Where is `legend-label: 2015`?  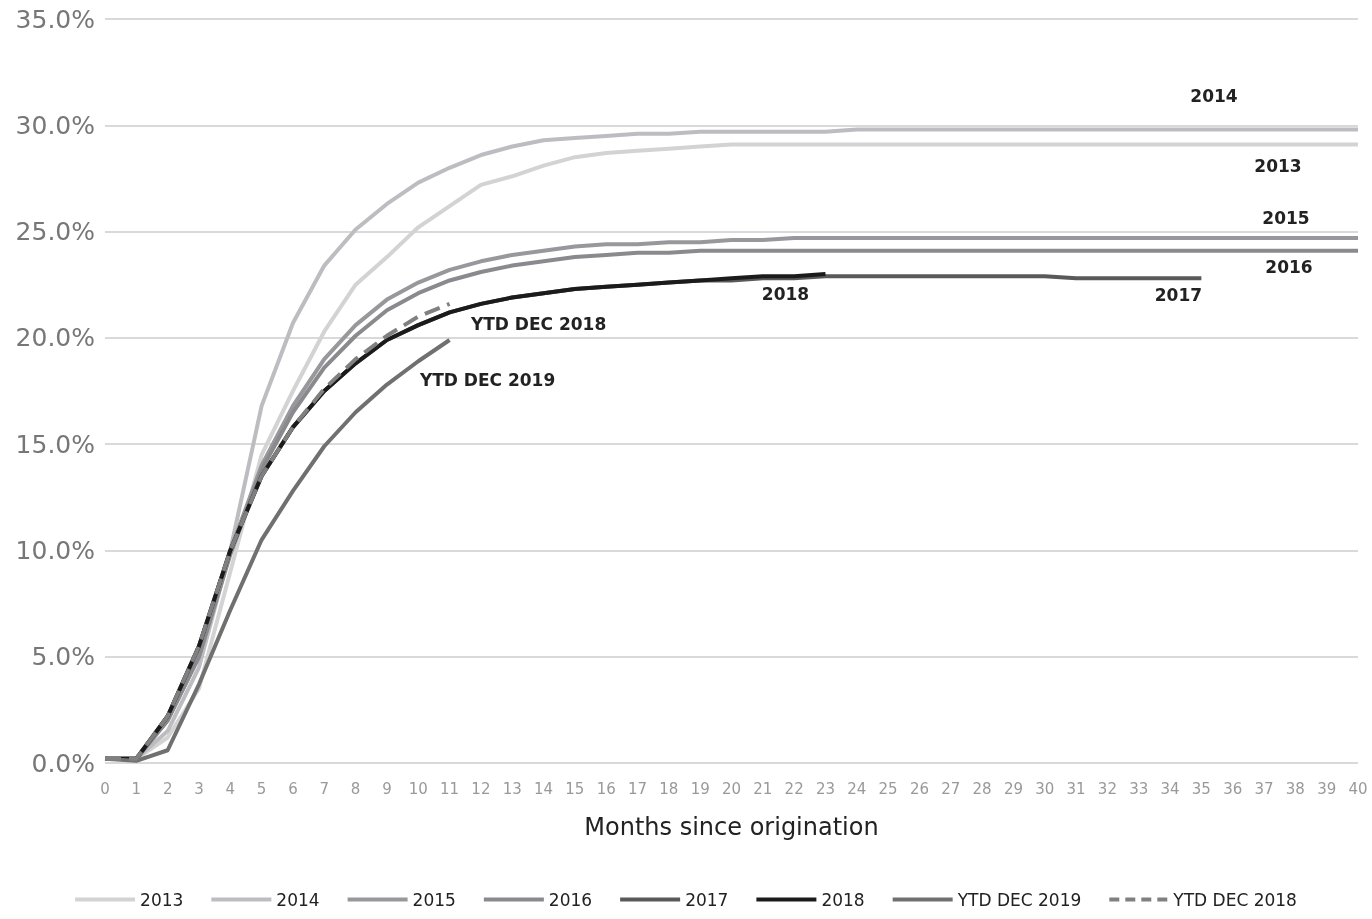 legend-label: 2015 is located at coordinates (434, 899).